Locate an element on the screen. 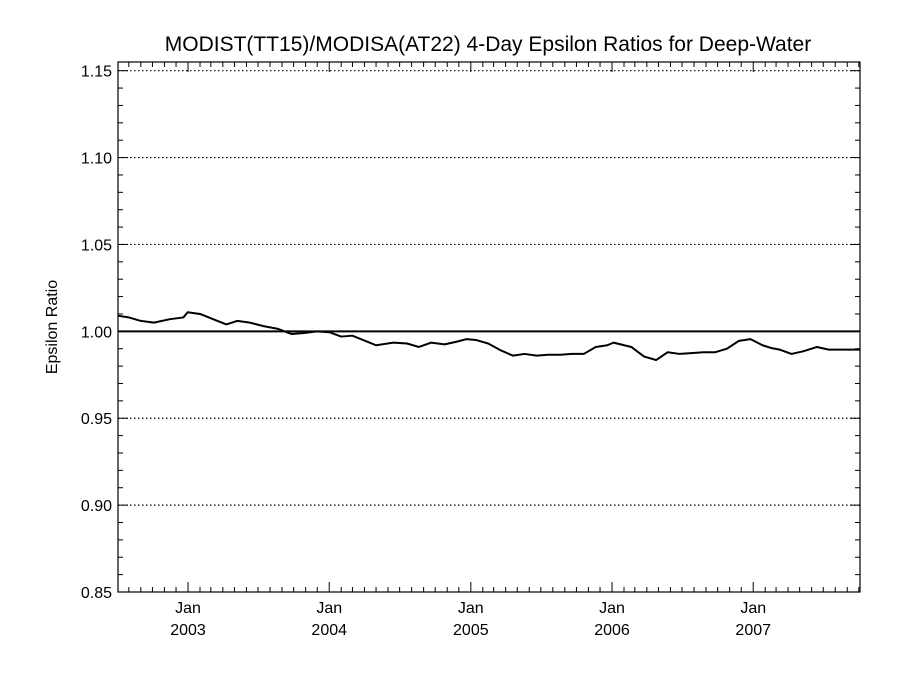  y-tick-label: 0.85 is located at coordinates (96, 593).